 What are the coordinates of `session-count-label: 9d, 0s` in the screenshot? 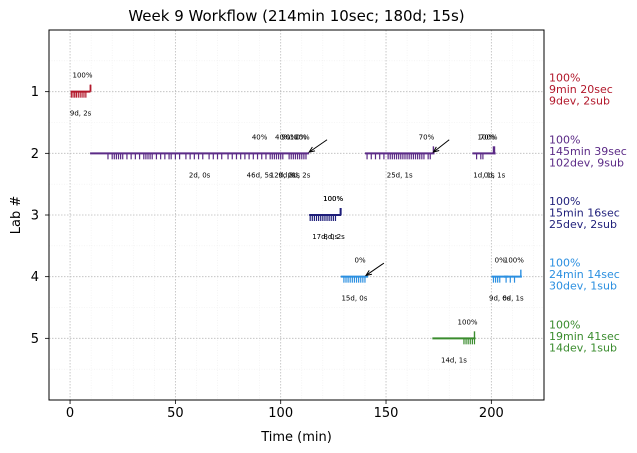 It's located at (500, 299).